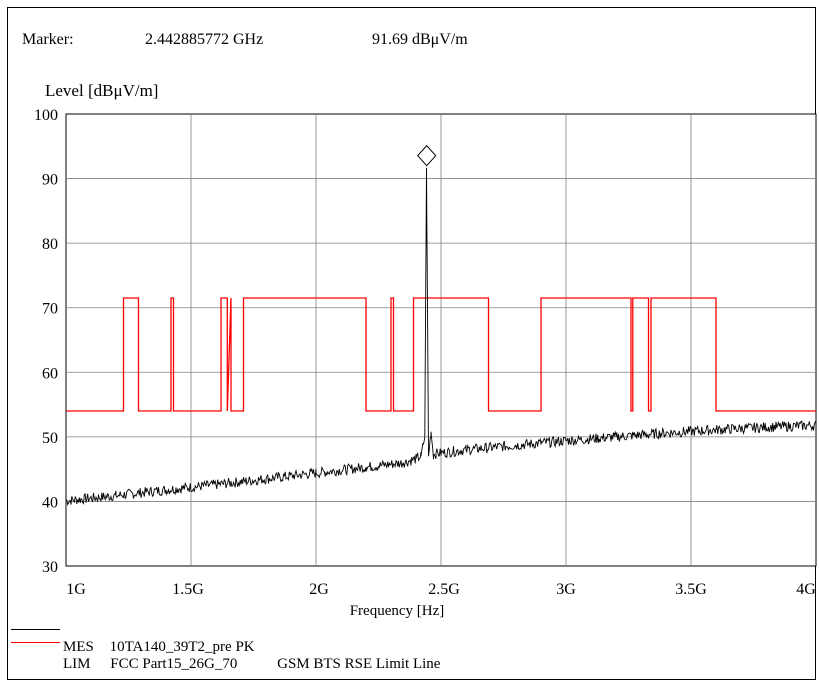  I want to click on x-tick-labels: 1G 1.5G 2G 2.5G 3G 3.5G 4G, so click(441, 589).